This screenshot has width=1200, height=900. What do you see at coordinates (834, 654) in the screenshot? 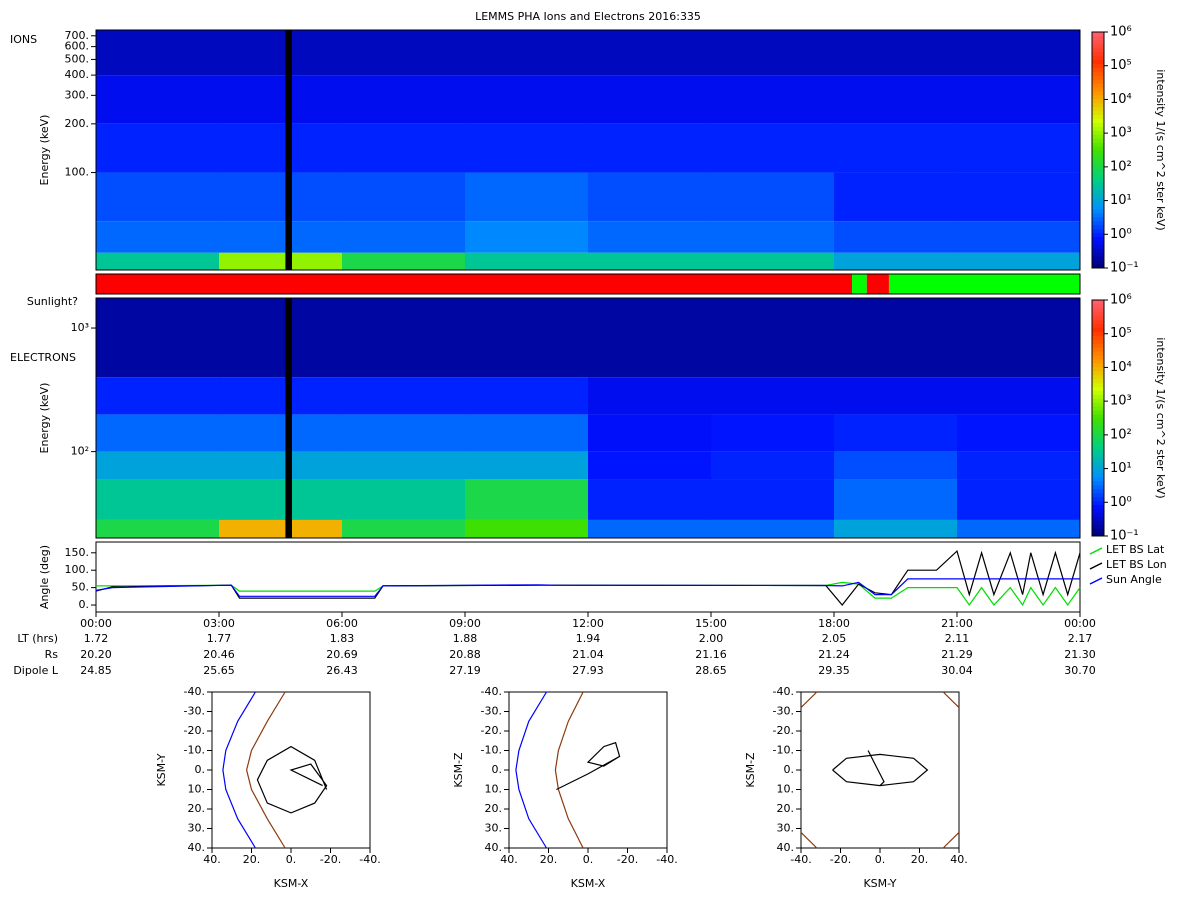
I see `info-value: 21.24` at bounding box center [834, 654].